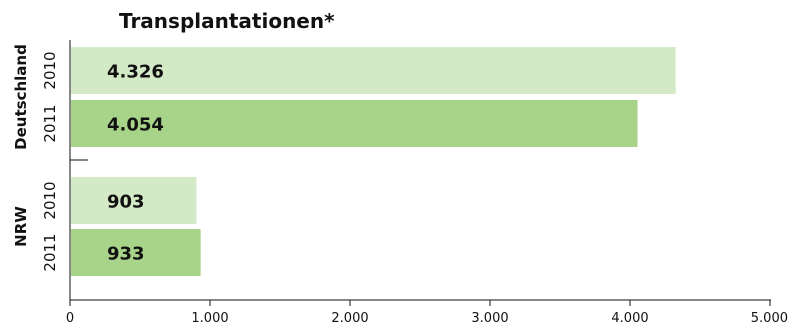  I want to click on x-tick-label-4: 4.000, so click(629, 318).